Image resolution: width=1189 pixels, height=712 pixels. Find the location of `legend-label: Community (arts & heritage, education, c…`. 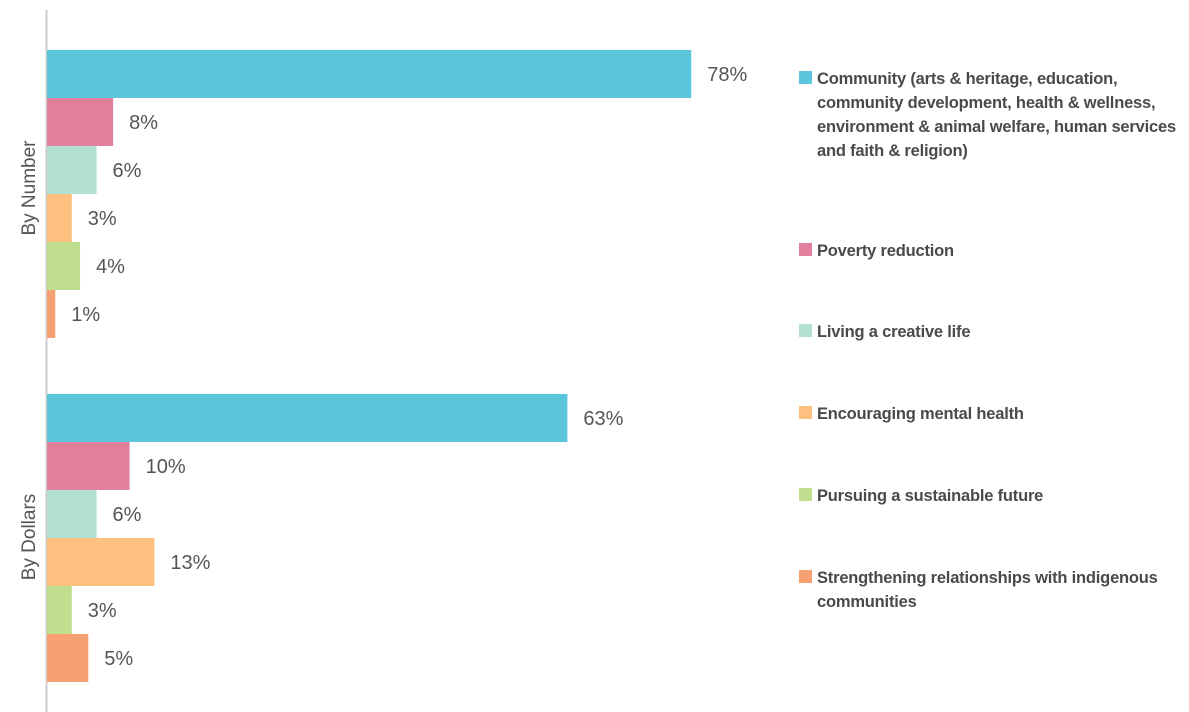

legend-label: Community (arts & heritage, education, c… is located at coordinates (996, 115).